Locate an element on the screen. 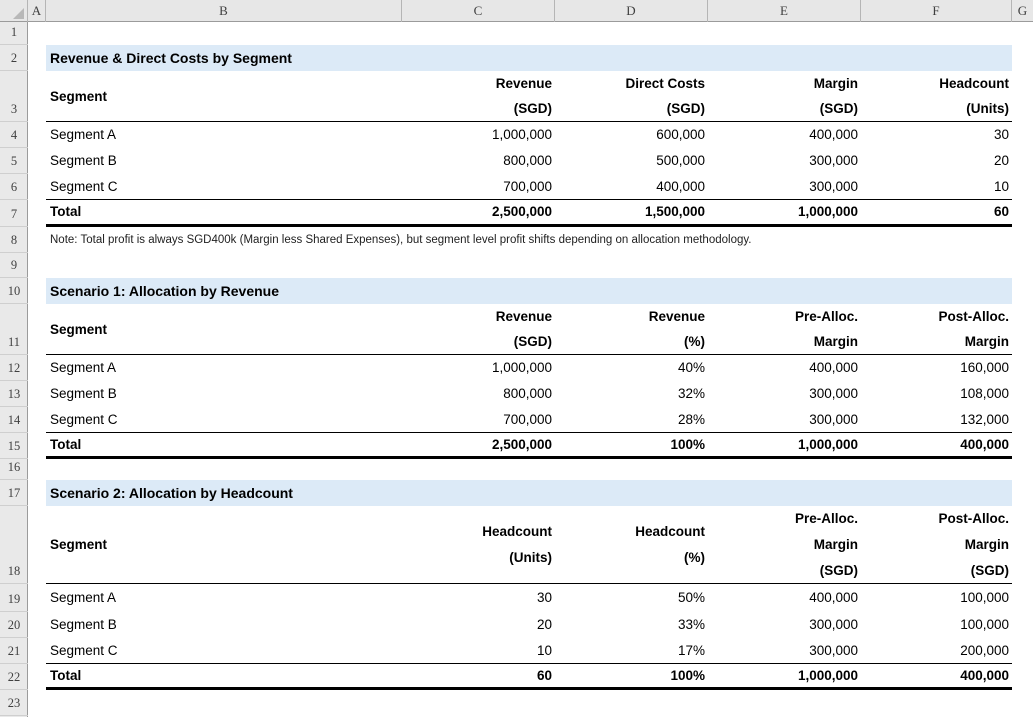  header-cell-post-alloc-margin: Post-Alloc. Margin is located at coordinates (973, 329).